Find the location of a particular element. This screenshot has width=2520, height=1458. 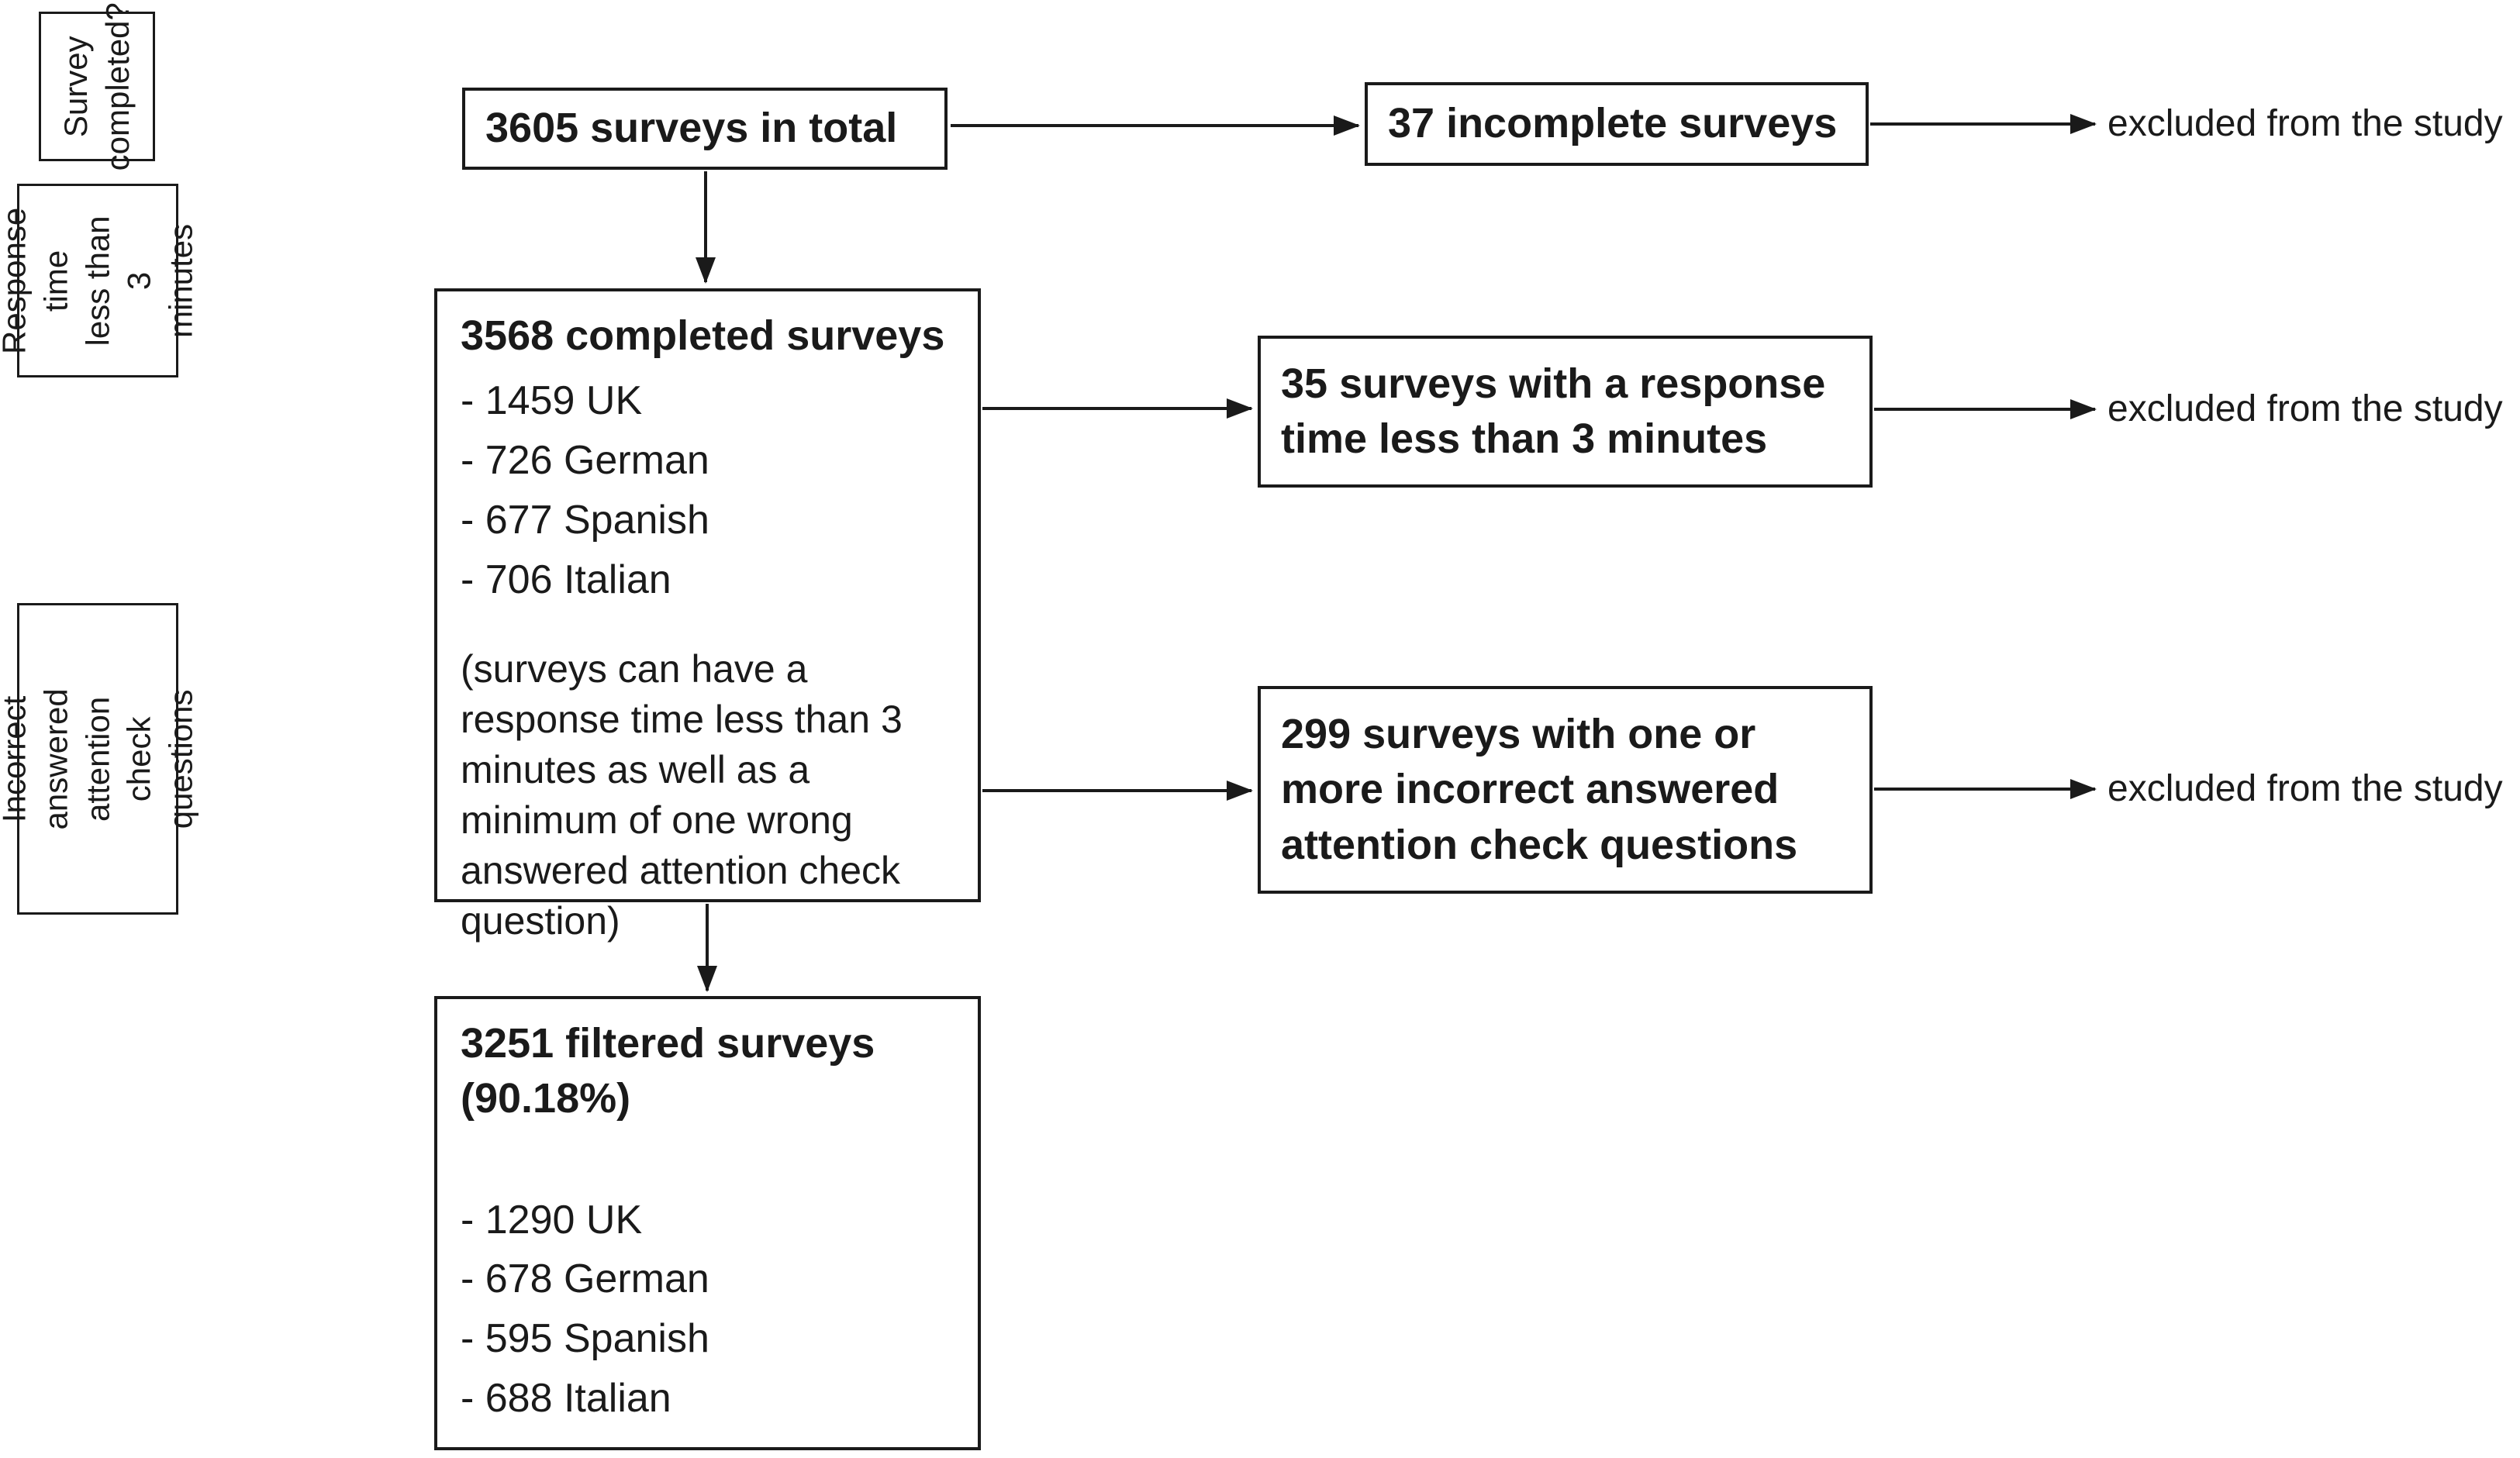

row-label-response-time: Response time less than 3 minutes is located at coordinates (99, 280).